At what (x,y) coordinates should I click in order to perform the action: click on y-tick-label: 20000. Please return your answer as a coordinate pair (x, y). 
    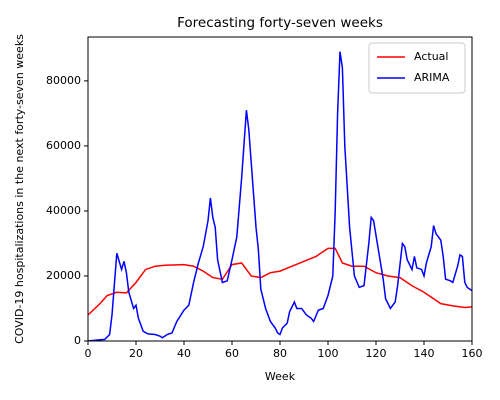
    Looking at the image, I should click on (63, 275).